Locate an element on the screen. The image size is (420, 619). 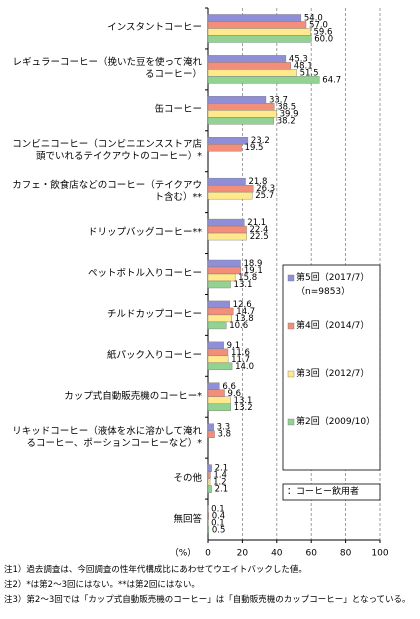
value-label: 13.1 is located at coordinates (243, 401).